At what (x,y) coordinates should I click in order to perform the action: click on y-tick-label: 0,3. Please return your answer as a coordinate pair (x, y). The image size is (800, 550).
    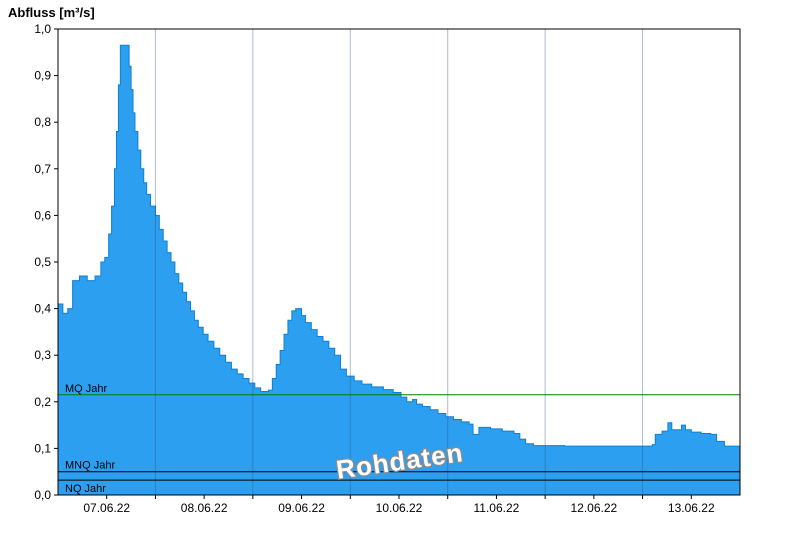
    Looking at the image, I should click on (42, 355).